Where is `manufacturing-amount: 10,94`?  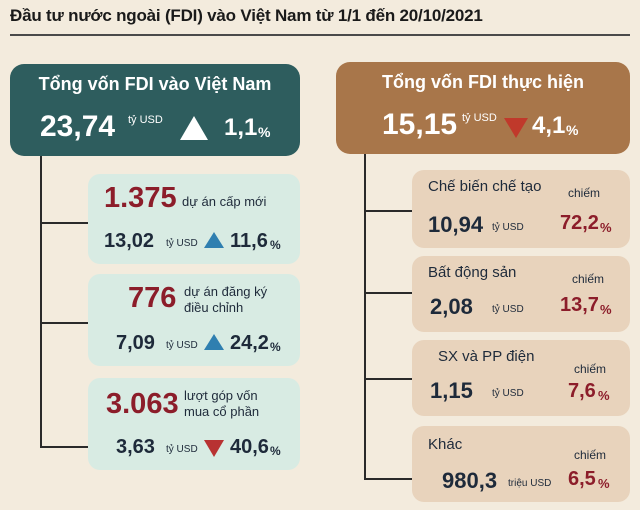
manufacturing-amount: 10,94 is located at coordinates (456, 224).